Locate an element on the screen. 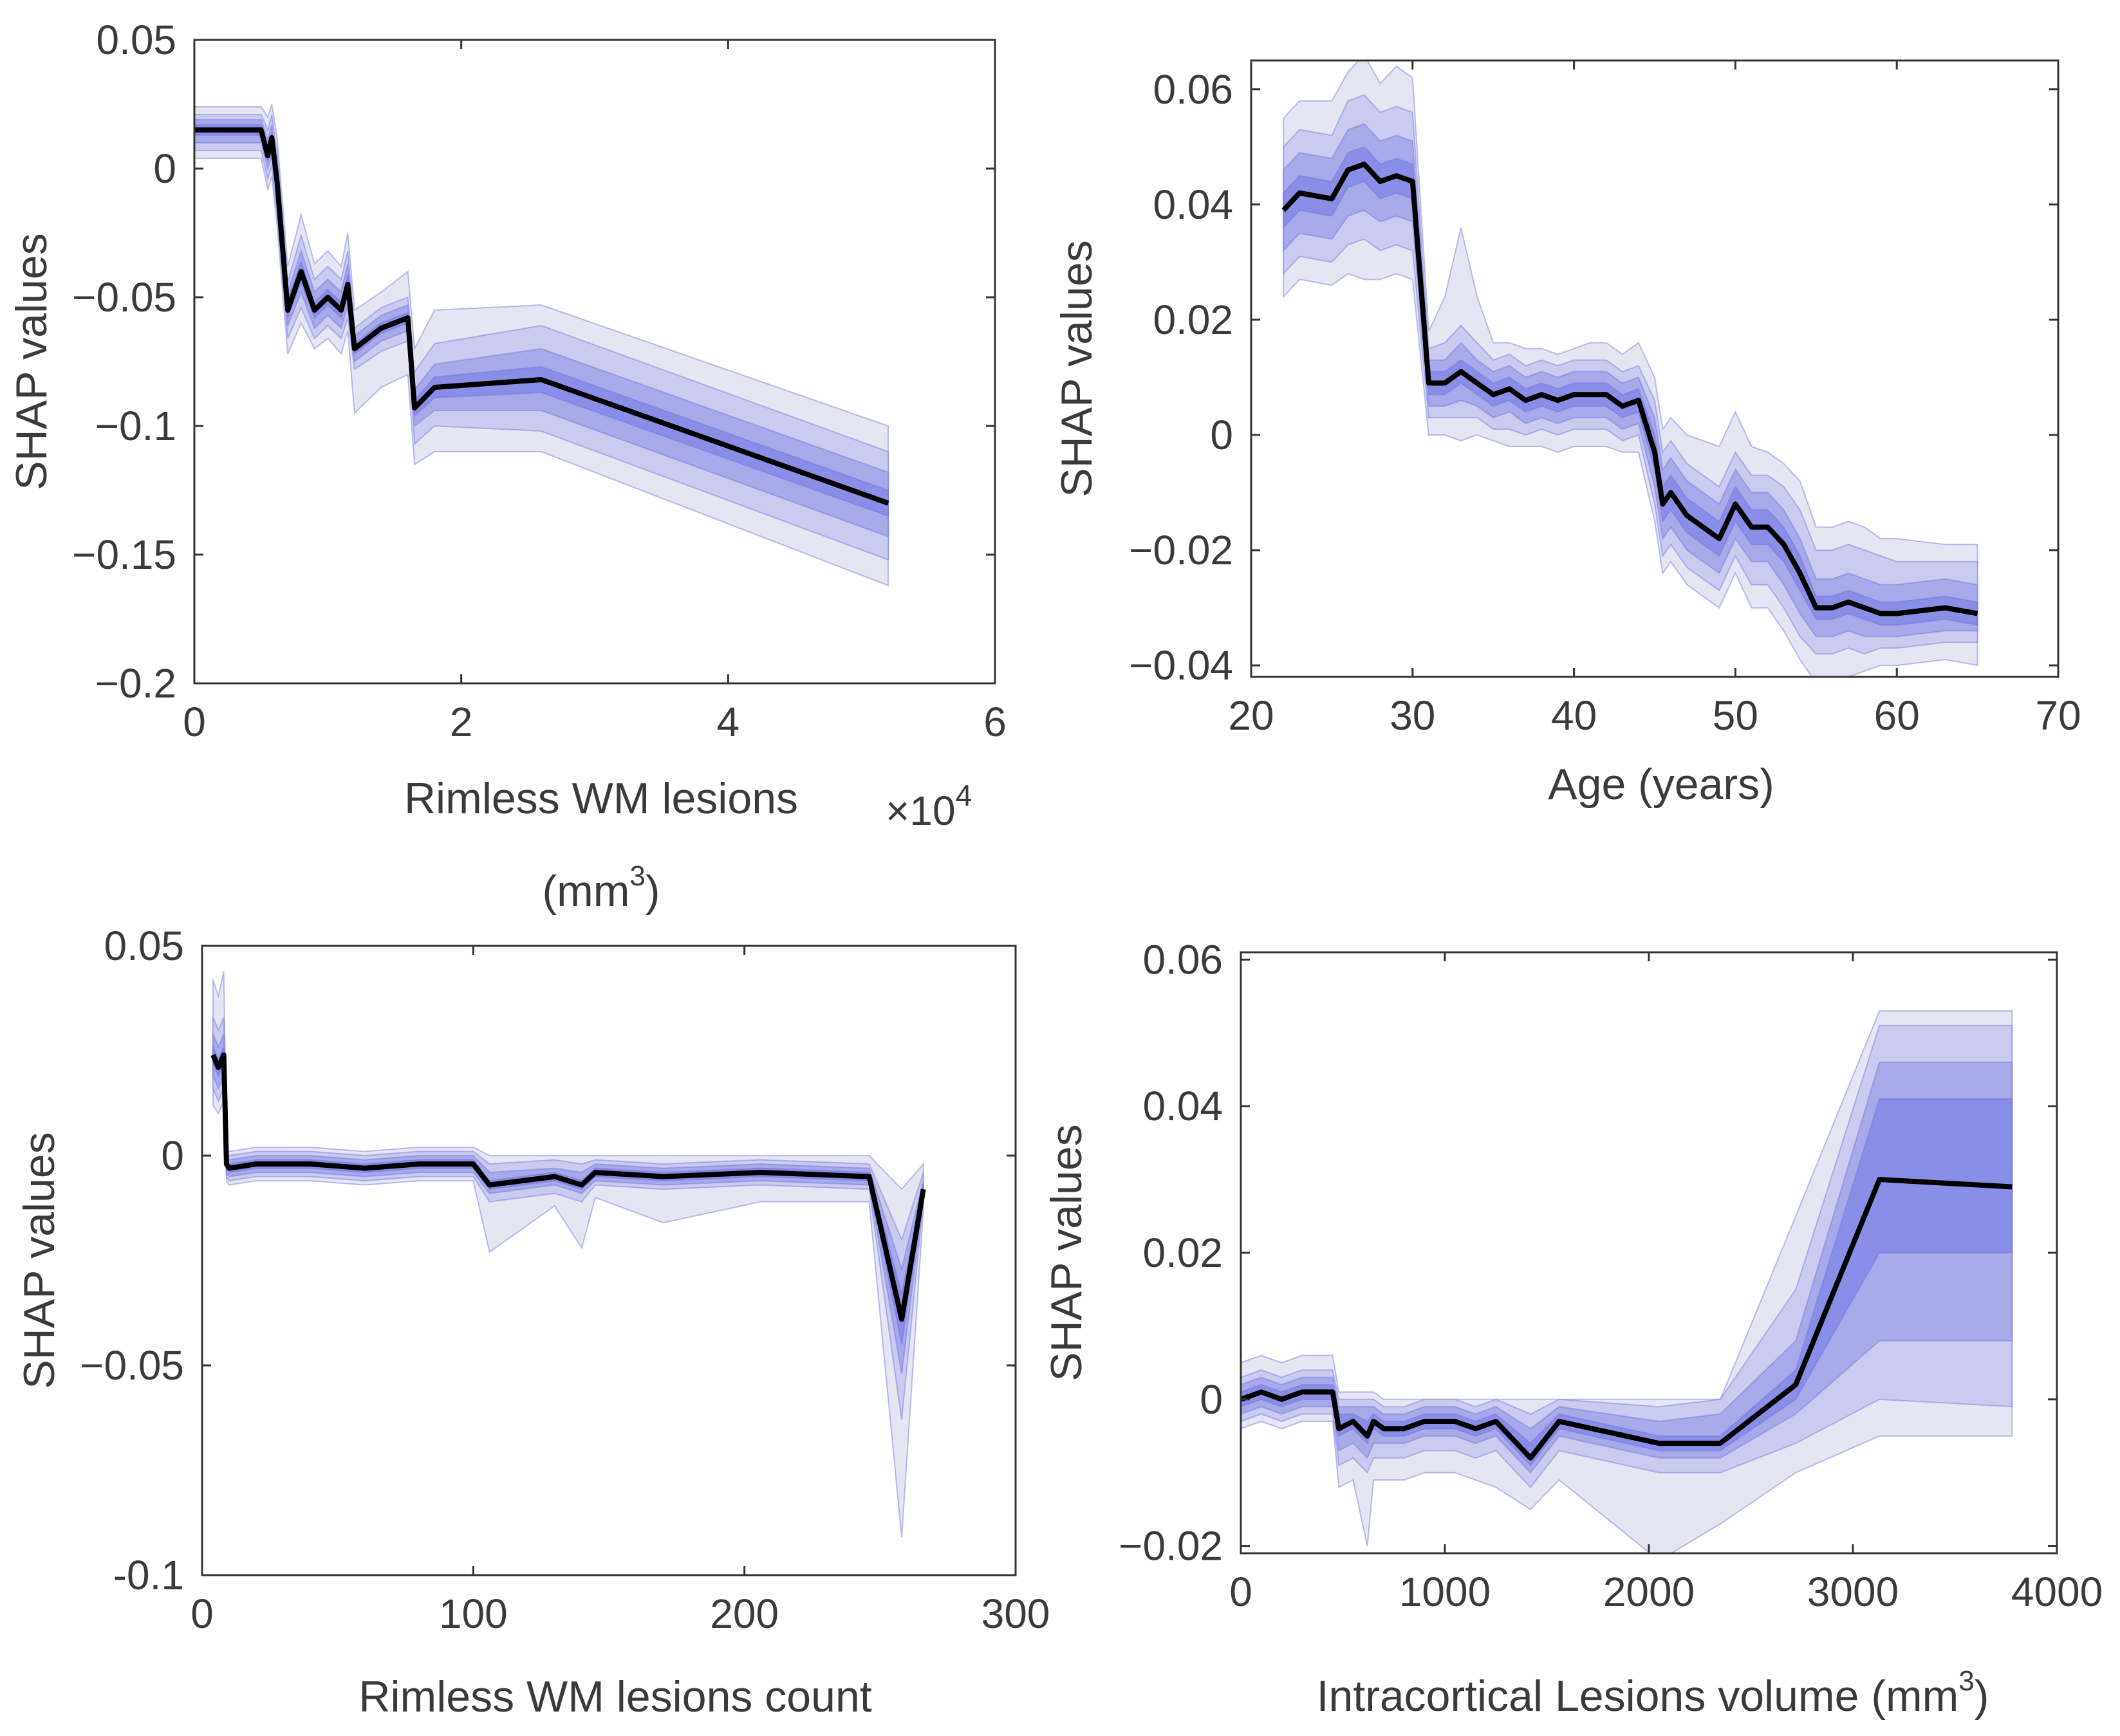  x-tick-label: 50 is located at coordinates (1735, 715).